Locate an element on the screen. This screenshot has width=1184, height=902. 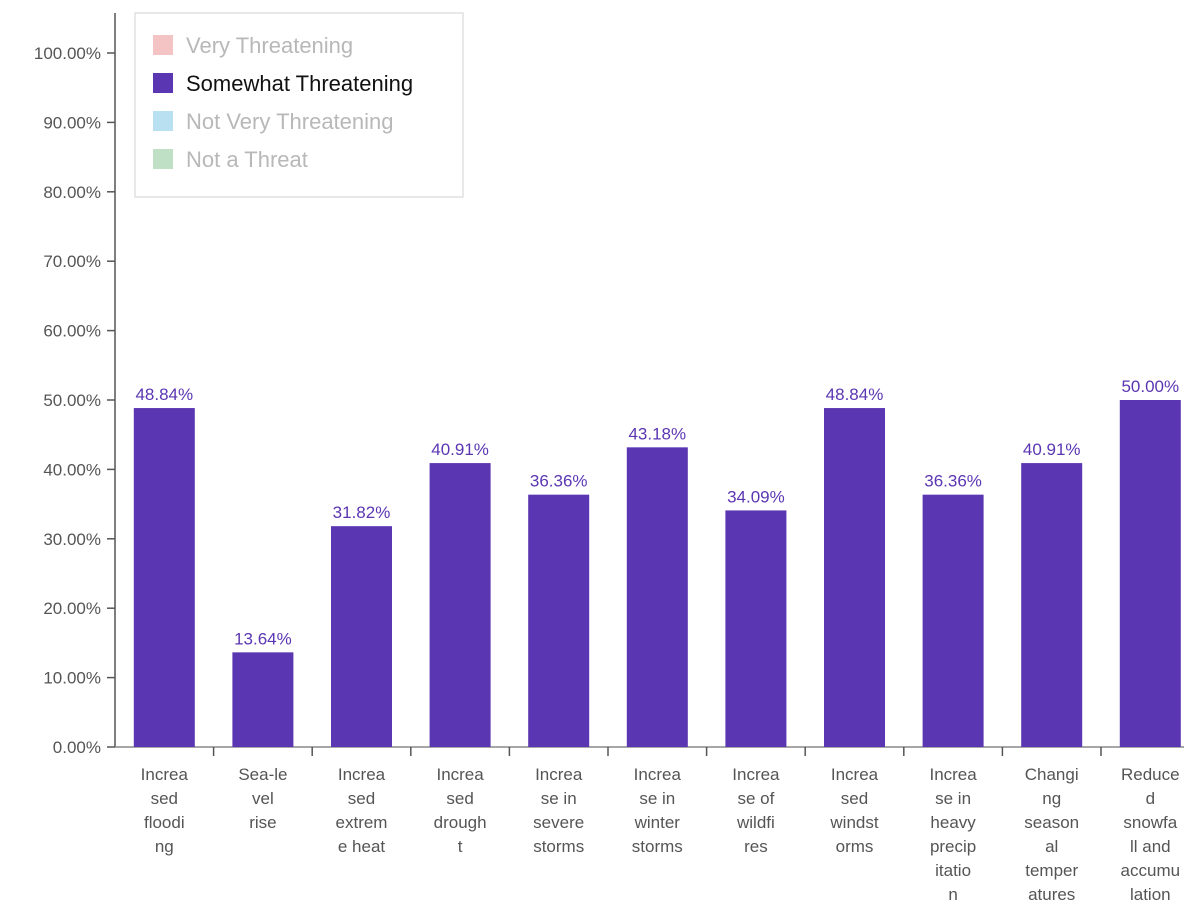
x-category-label-line: lation is located at coordinates (1150, 893).